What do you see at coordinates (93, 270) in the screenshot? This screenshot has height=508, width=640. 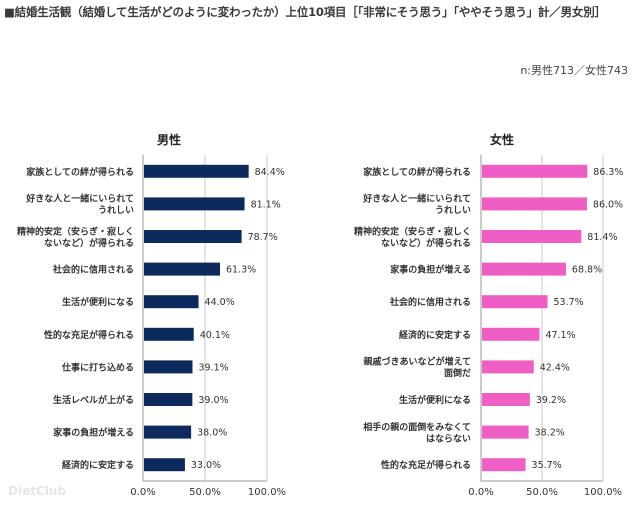 I see `male-category-label: 社会的に信用される` at bounding box center [93, 270].